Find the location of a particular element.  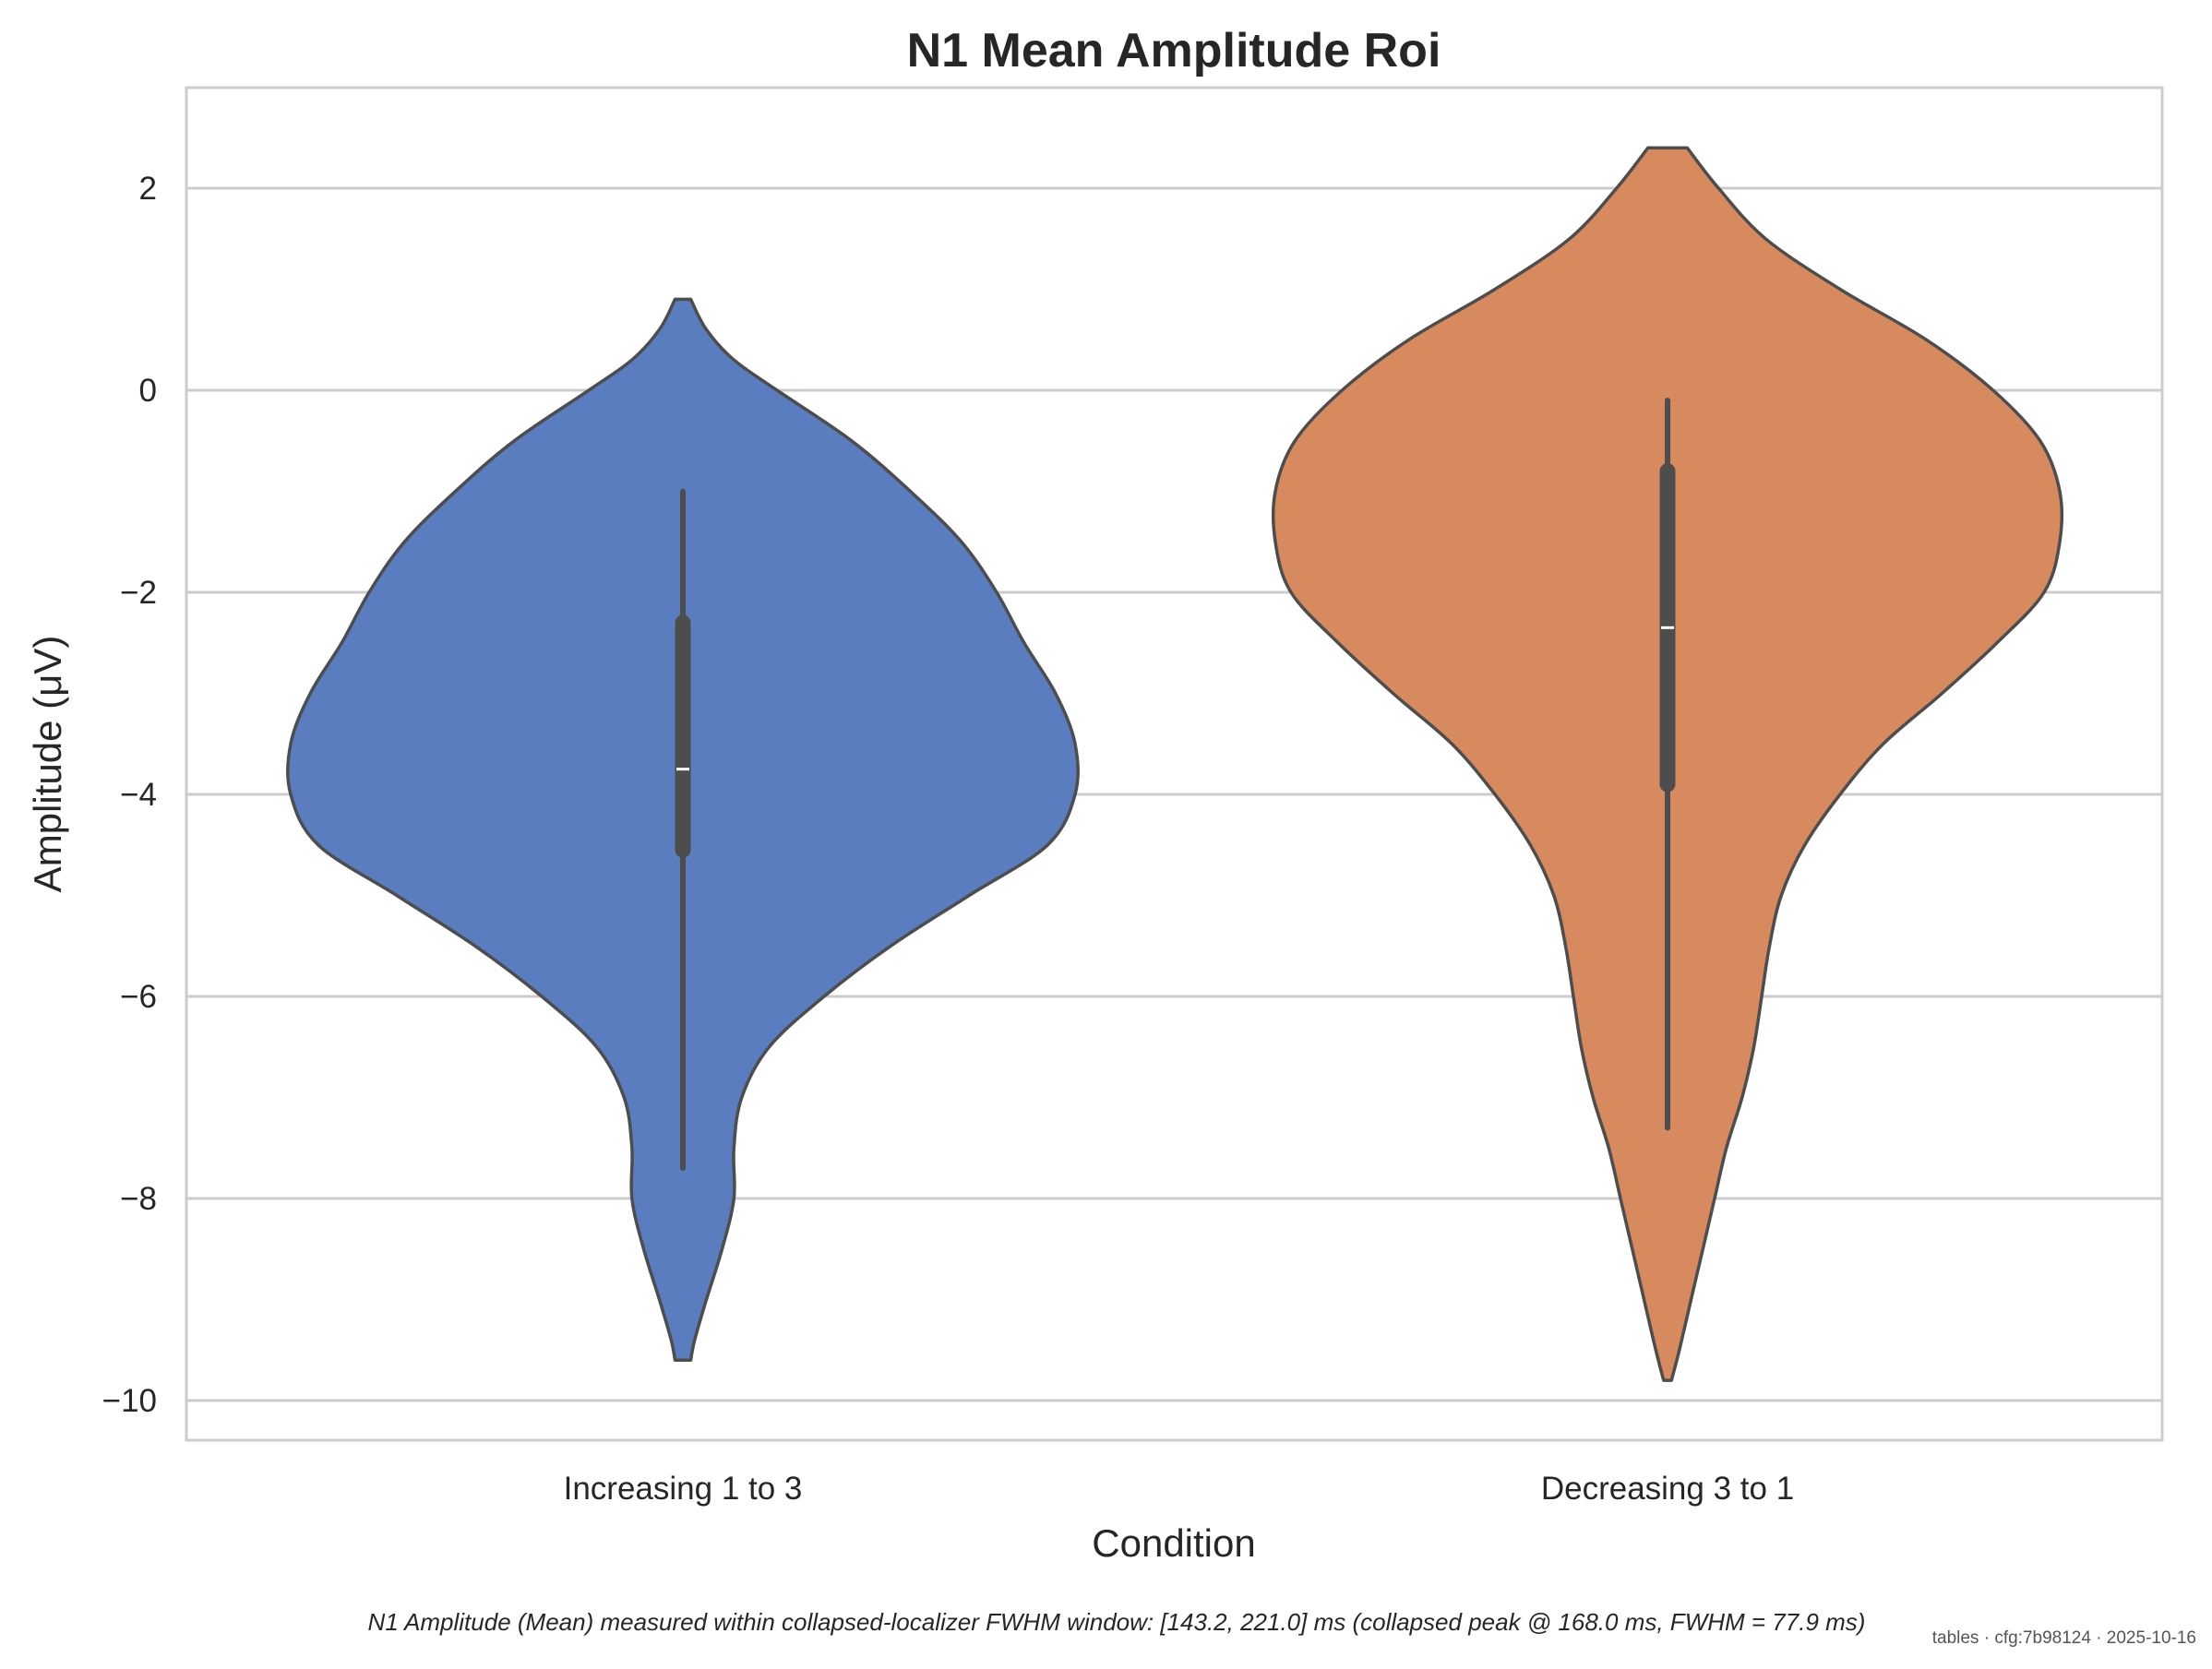

y-tick-label: 0 is located at coordinates (148, 391).